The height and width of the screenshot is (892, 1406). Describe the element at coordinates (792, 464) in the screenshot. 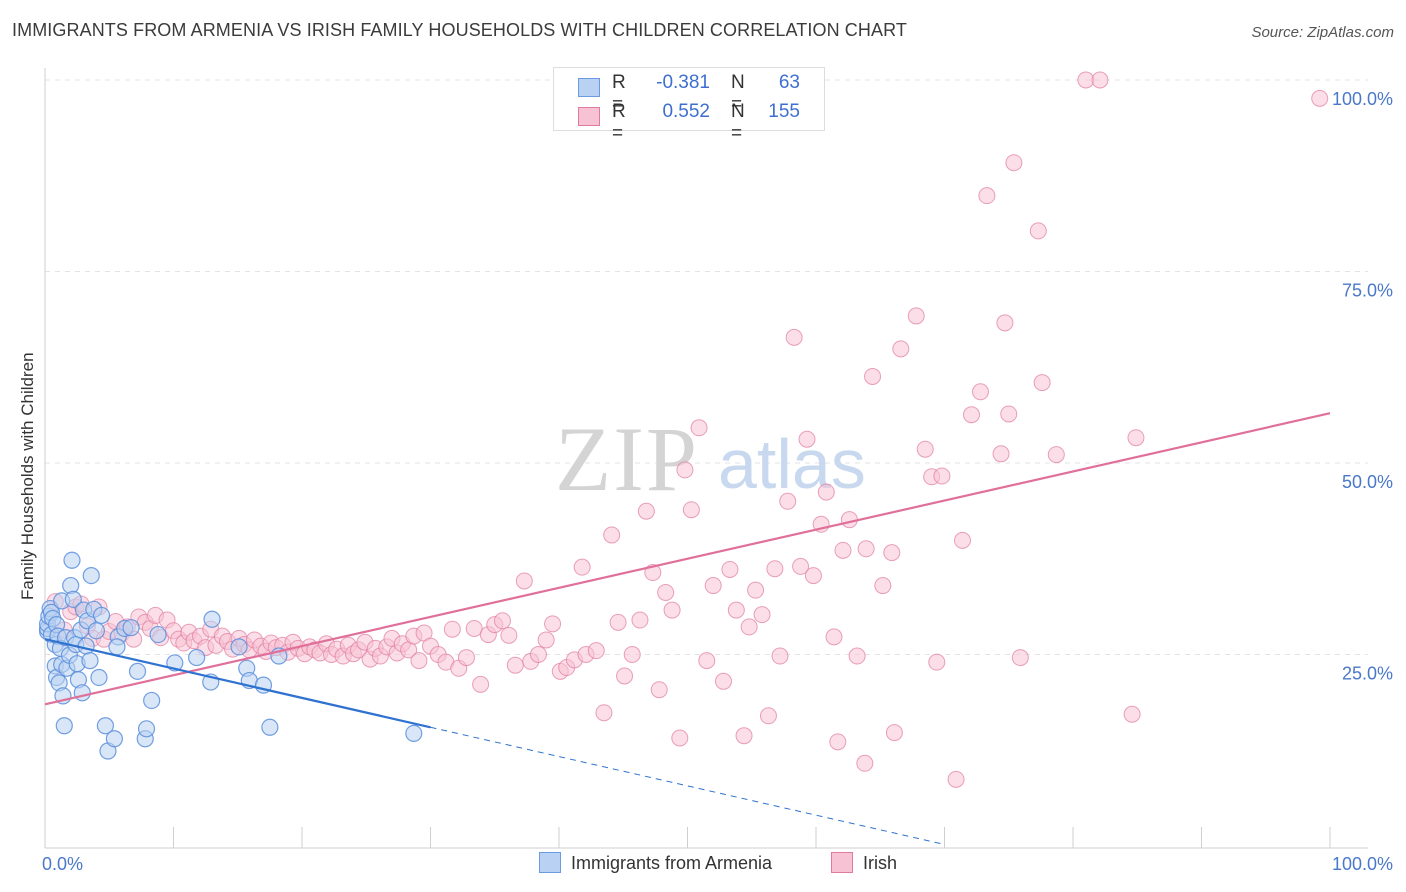

I see `watermark-atlas: atlas` at that location.